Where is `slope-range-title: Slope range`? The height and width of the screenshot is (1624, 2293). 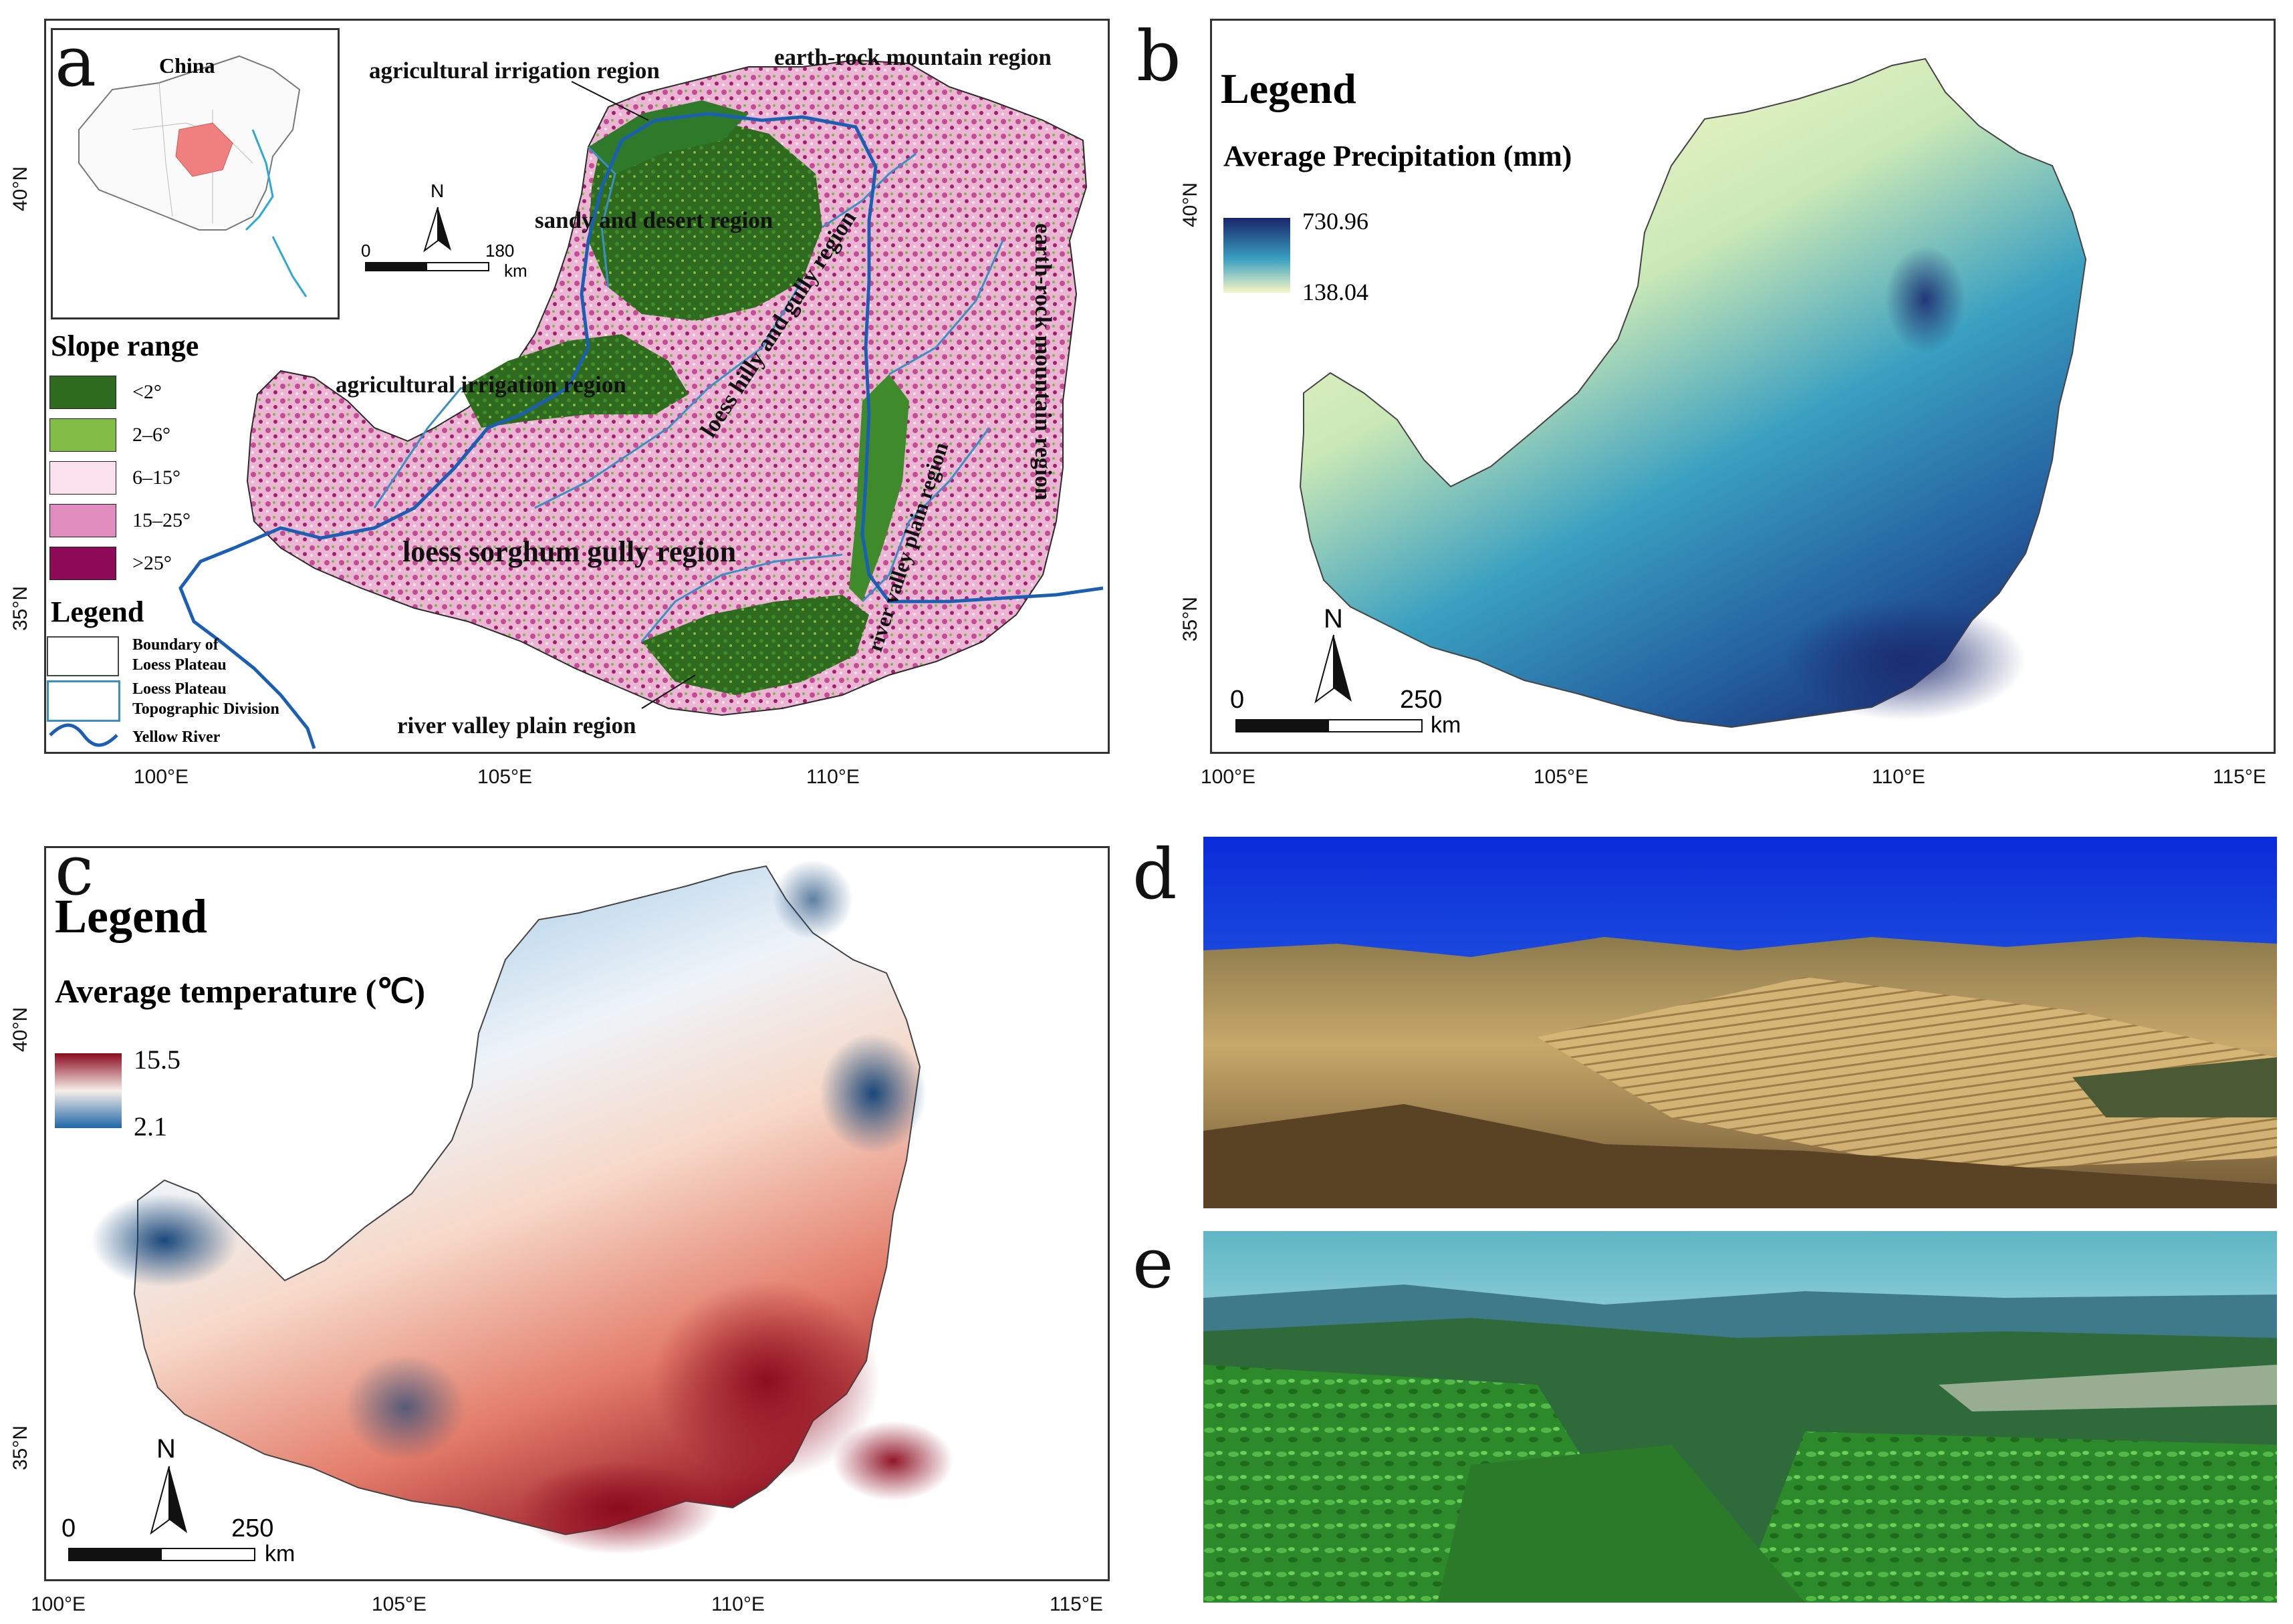 slope-range-title: Slope range is located at coordinates (125, 345).